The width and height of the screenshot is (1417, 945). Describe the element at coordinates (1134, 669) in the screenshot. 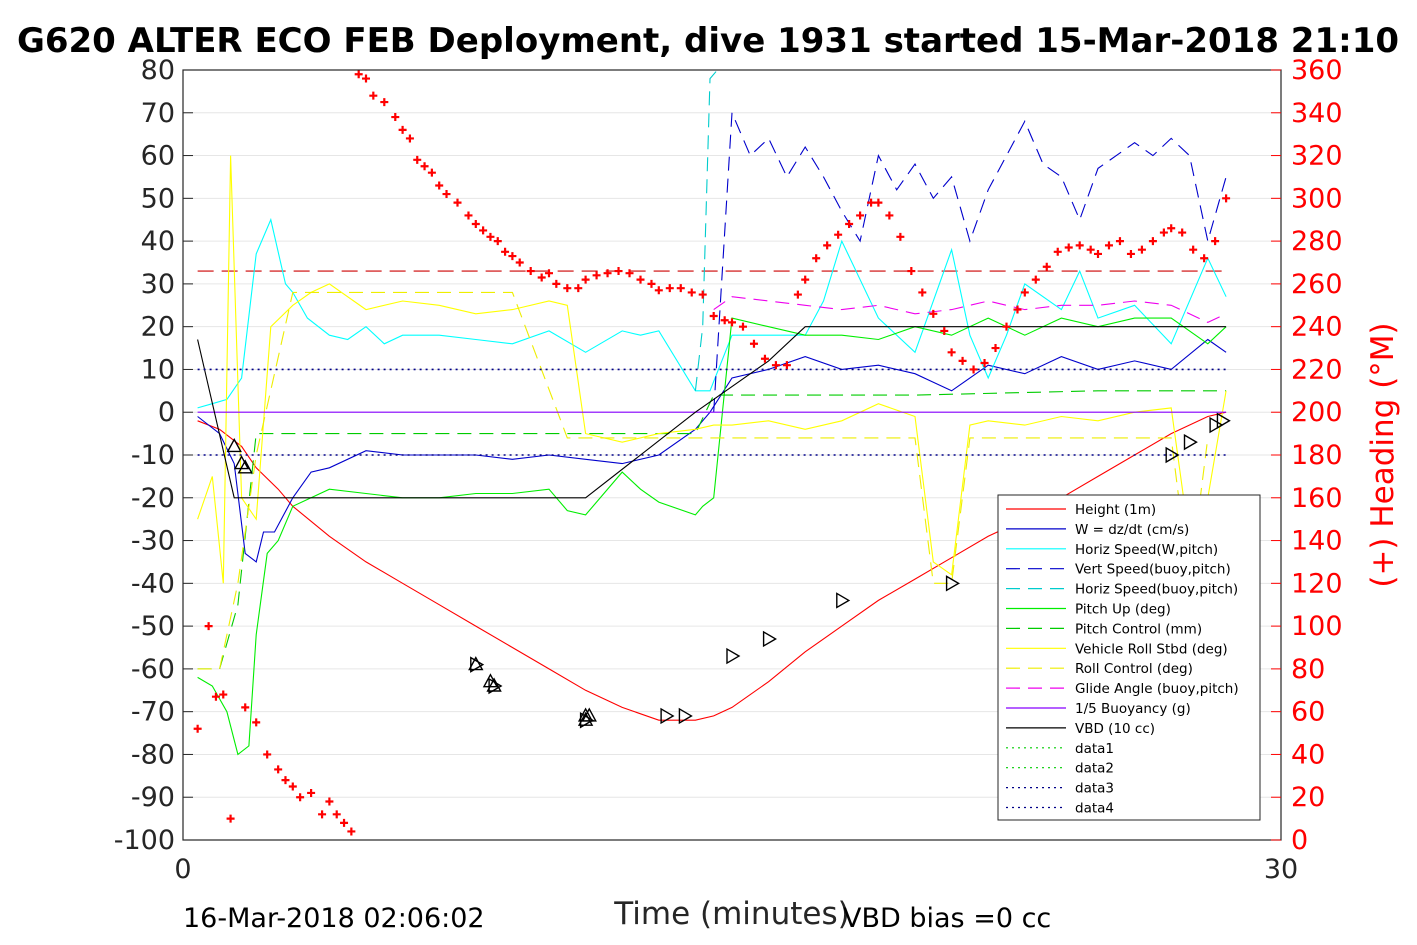

I see `legend-entry: Roll Control (deg)` at that location.